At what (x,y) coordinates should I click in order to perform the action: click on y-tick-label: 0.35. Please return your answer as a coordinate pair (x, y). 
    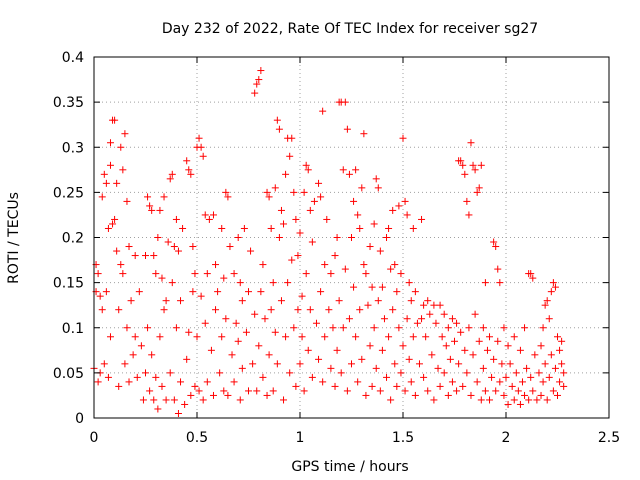
    Looking at the image, I should click on (68, 103).